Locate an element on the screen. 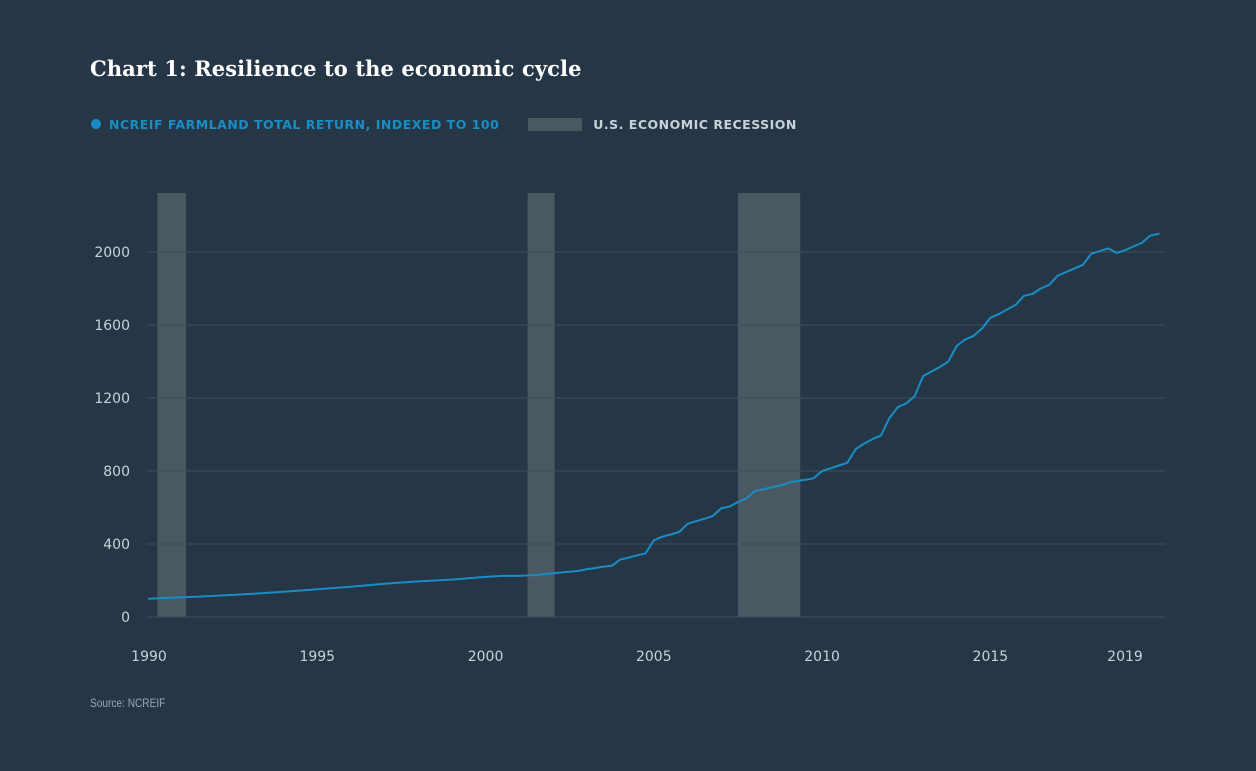  y-tick-label-800: 800 is located at coordinates (116, 472).